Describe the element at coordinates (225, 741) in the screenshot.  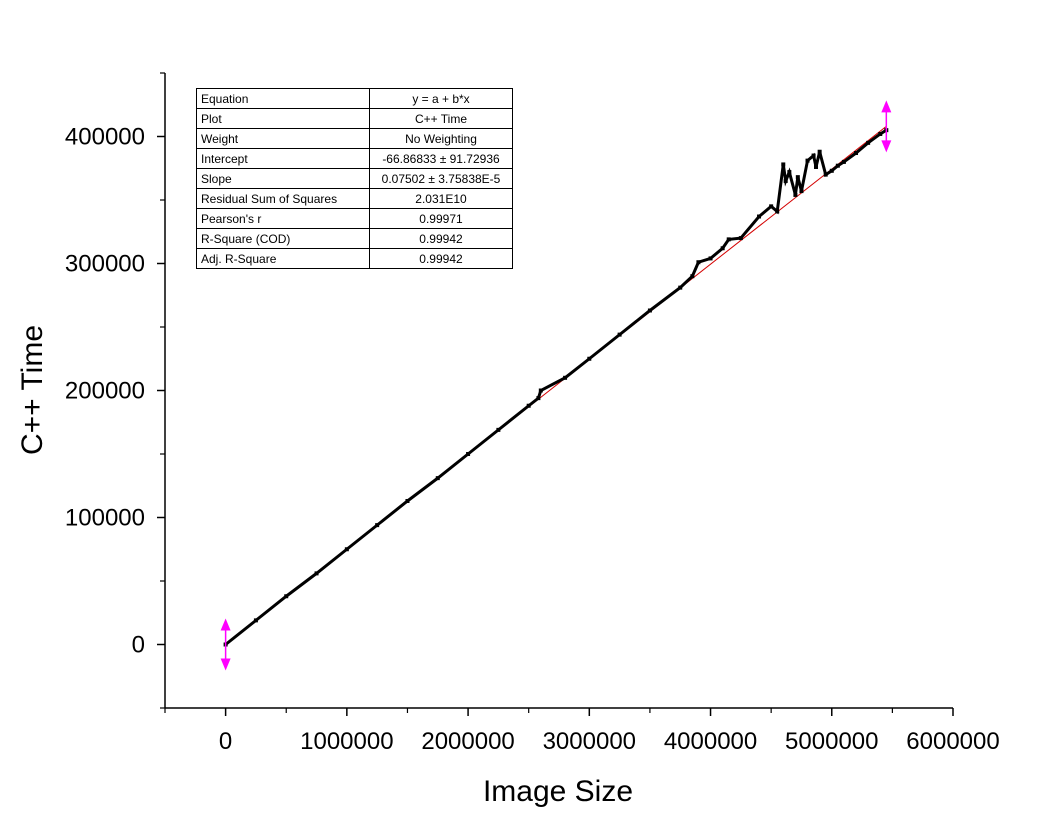
I see `x-tick-label: 0` at that location.